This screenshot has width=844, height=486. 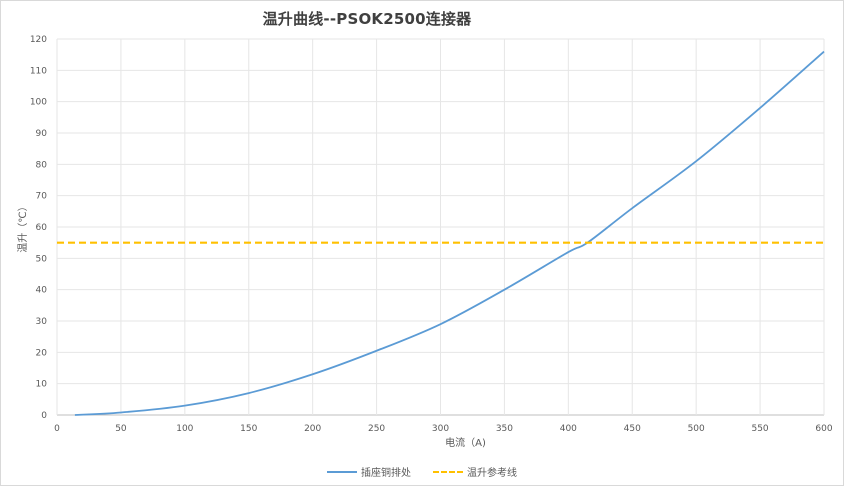 What do you see at coordinates (248, 429) in the screenshot?
I see `x-tick-label: 150` at bounding box center [248, 429].